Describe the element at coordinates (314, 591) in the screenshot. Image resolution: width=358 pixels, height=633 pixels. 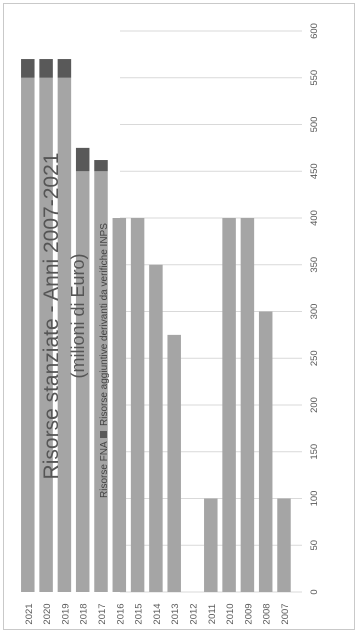
I see `tick-label: 0` at that location.